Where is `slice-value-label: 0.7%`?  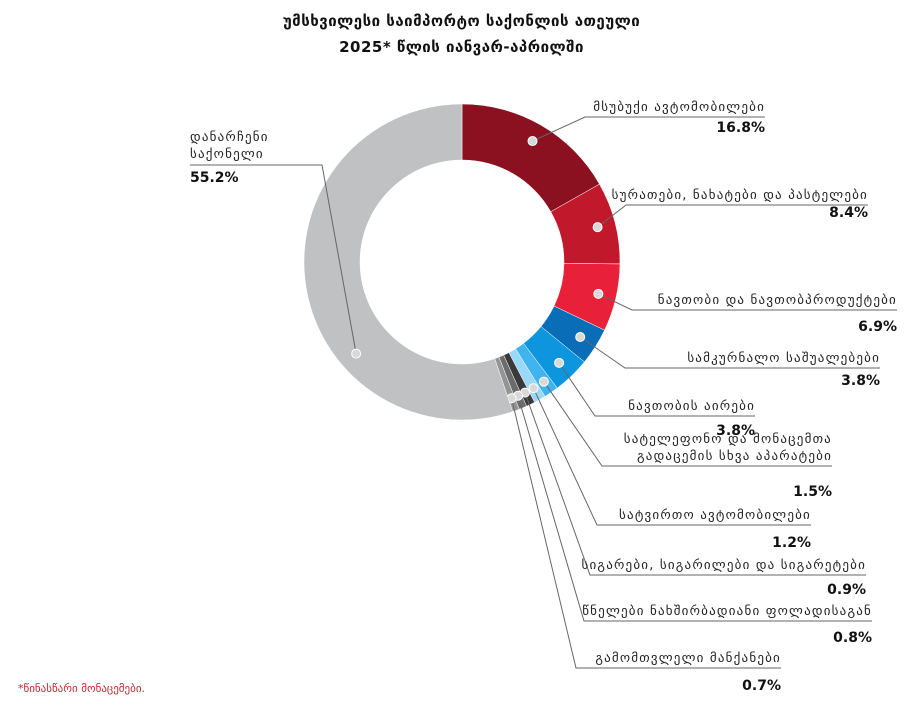 slice-value-label: 0.7% is located at coordinates (761, 686).